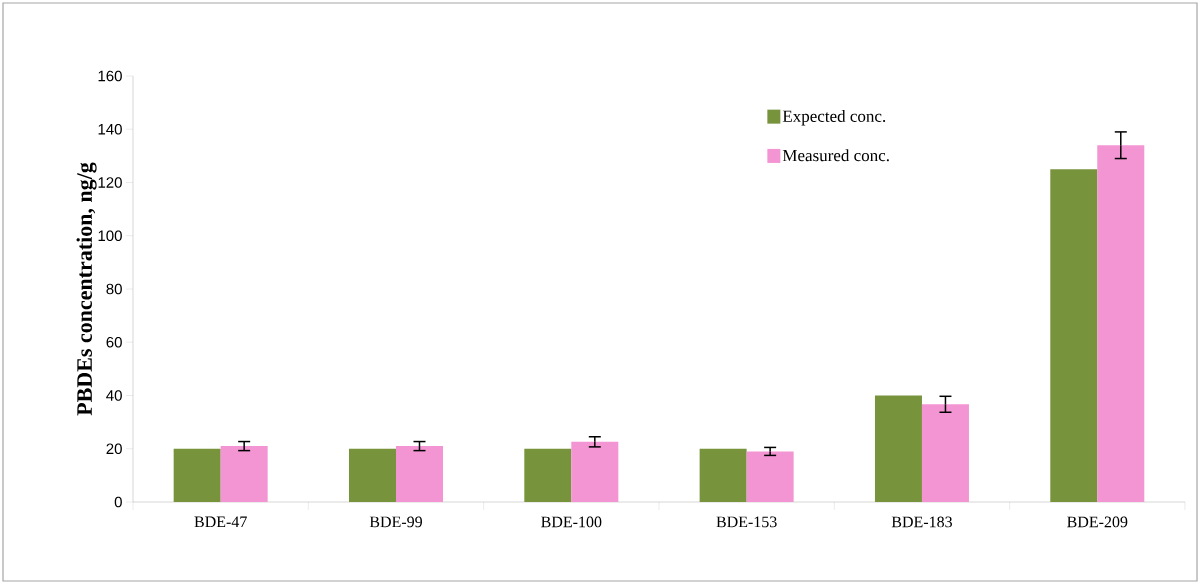 The height and width of the screenshot is (584, 1200). Describe the element at coordinates (921, 522) in the screenshot. I see `x-tick-label: BDE-183` at that location.